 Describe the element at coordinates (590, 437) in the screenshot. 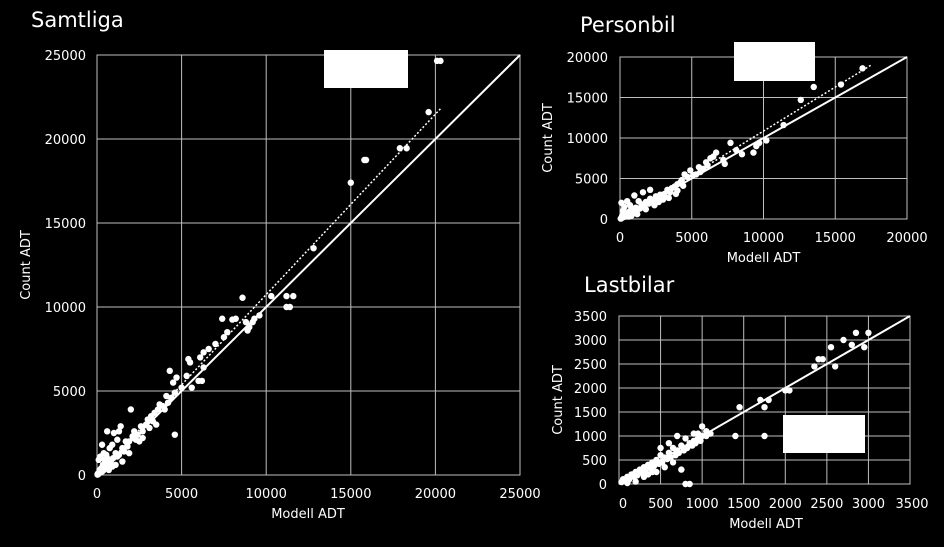

I see `y-tick-label: 1000` at that location.